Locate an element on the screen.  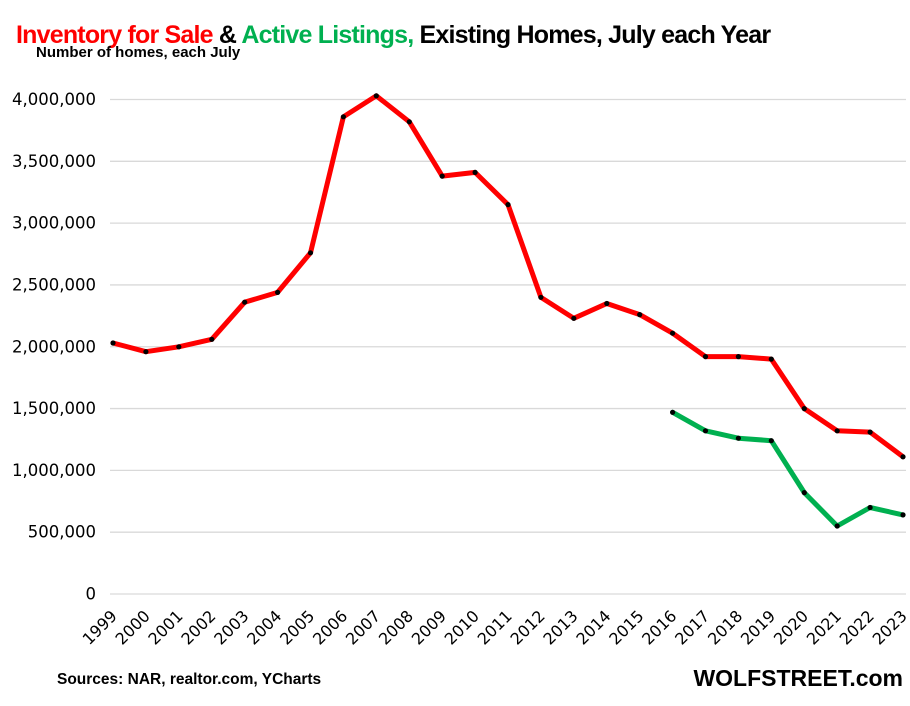
title-segment-ampersand: & is located at coordinates (230, 34).